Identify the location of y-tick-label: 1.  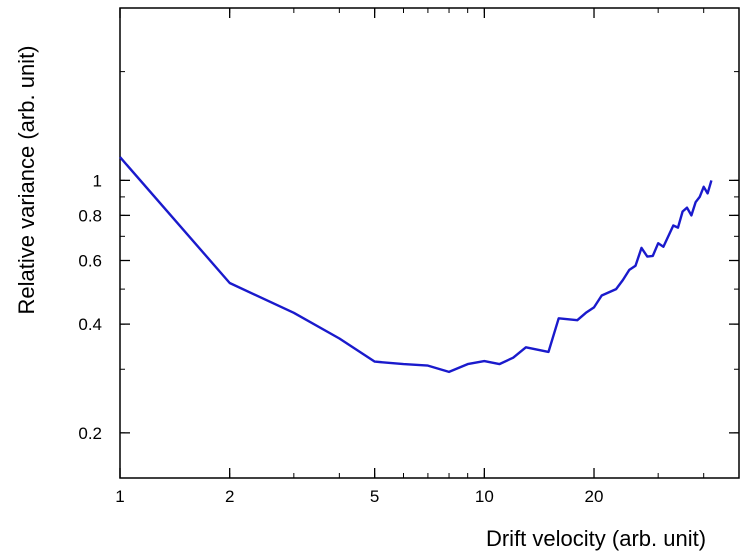
(97, 180).